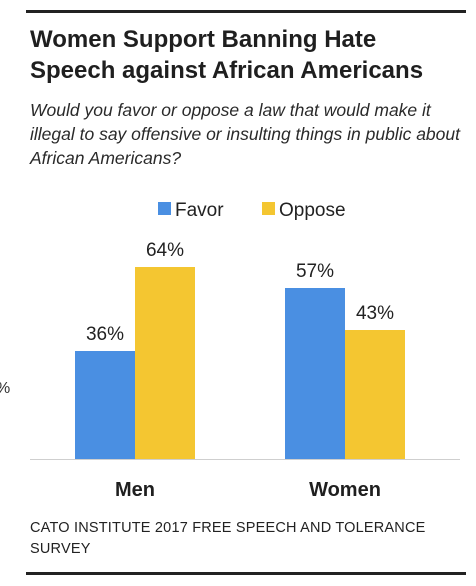 The height and width of the screenshot is (586, 476). I want to click on category-label-women: Women, so click(345, 490).